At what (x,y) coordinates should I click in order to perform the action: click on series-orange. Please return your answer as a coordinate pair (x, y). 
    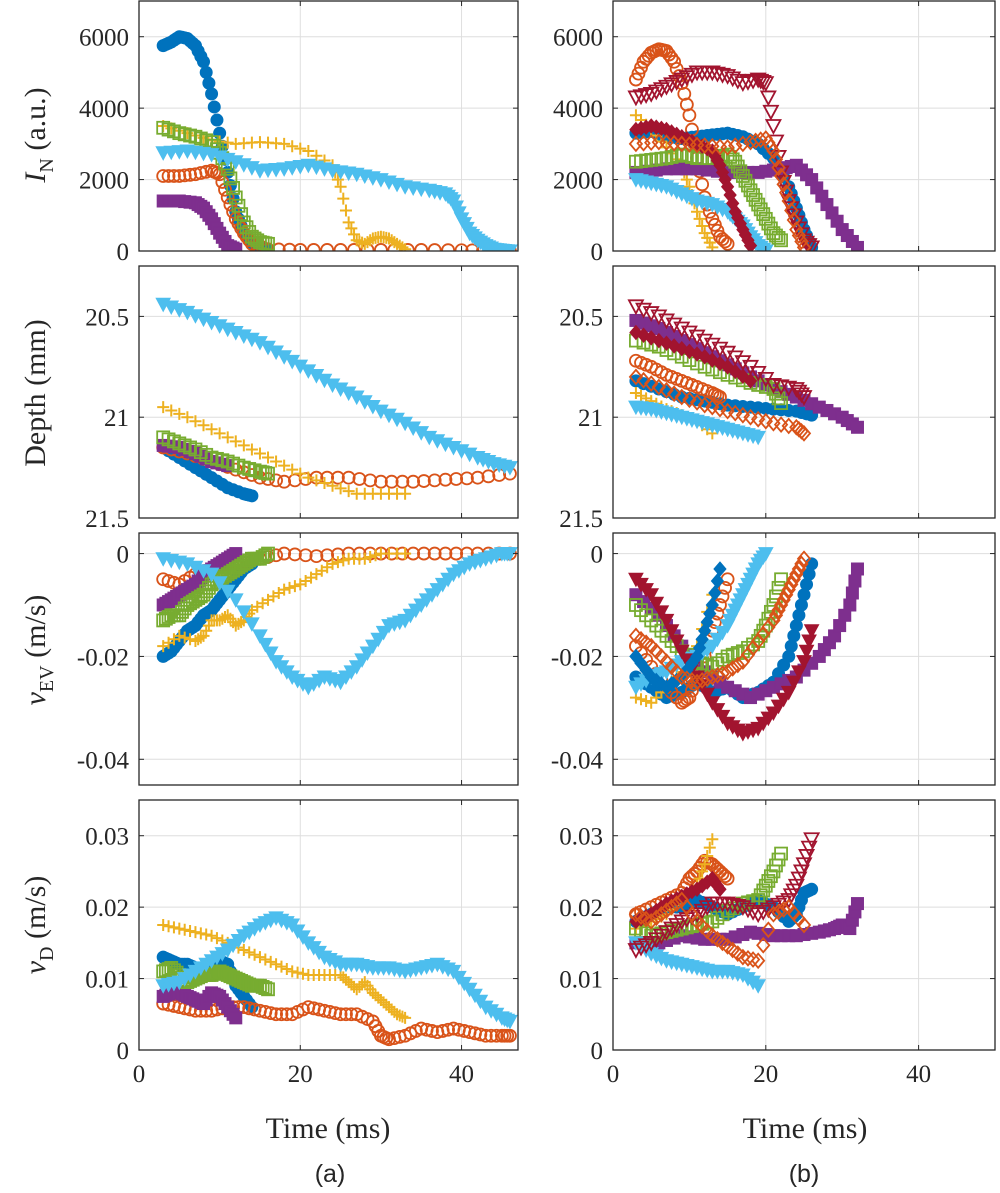
    Looking at the image, I should click on (678, 378).